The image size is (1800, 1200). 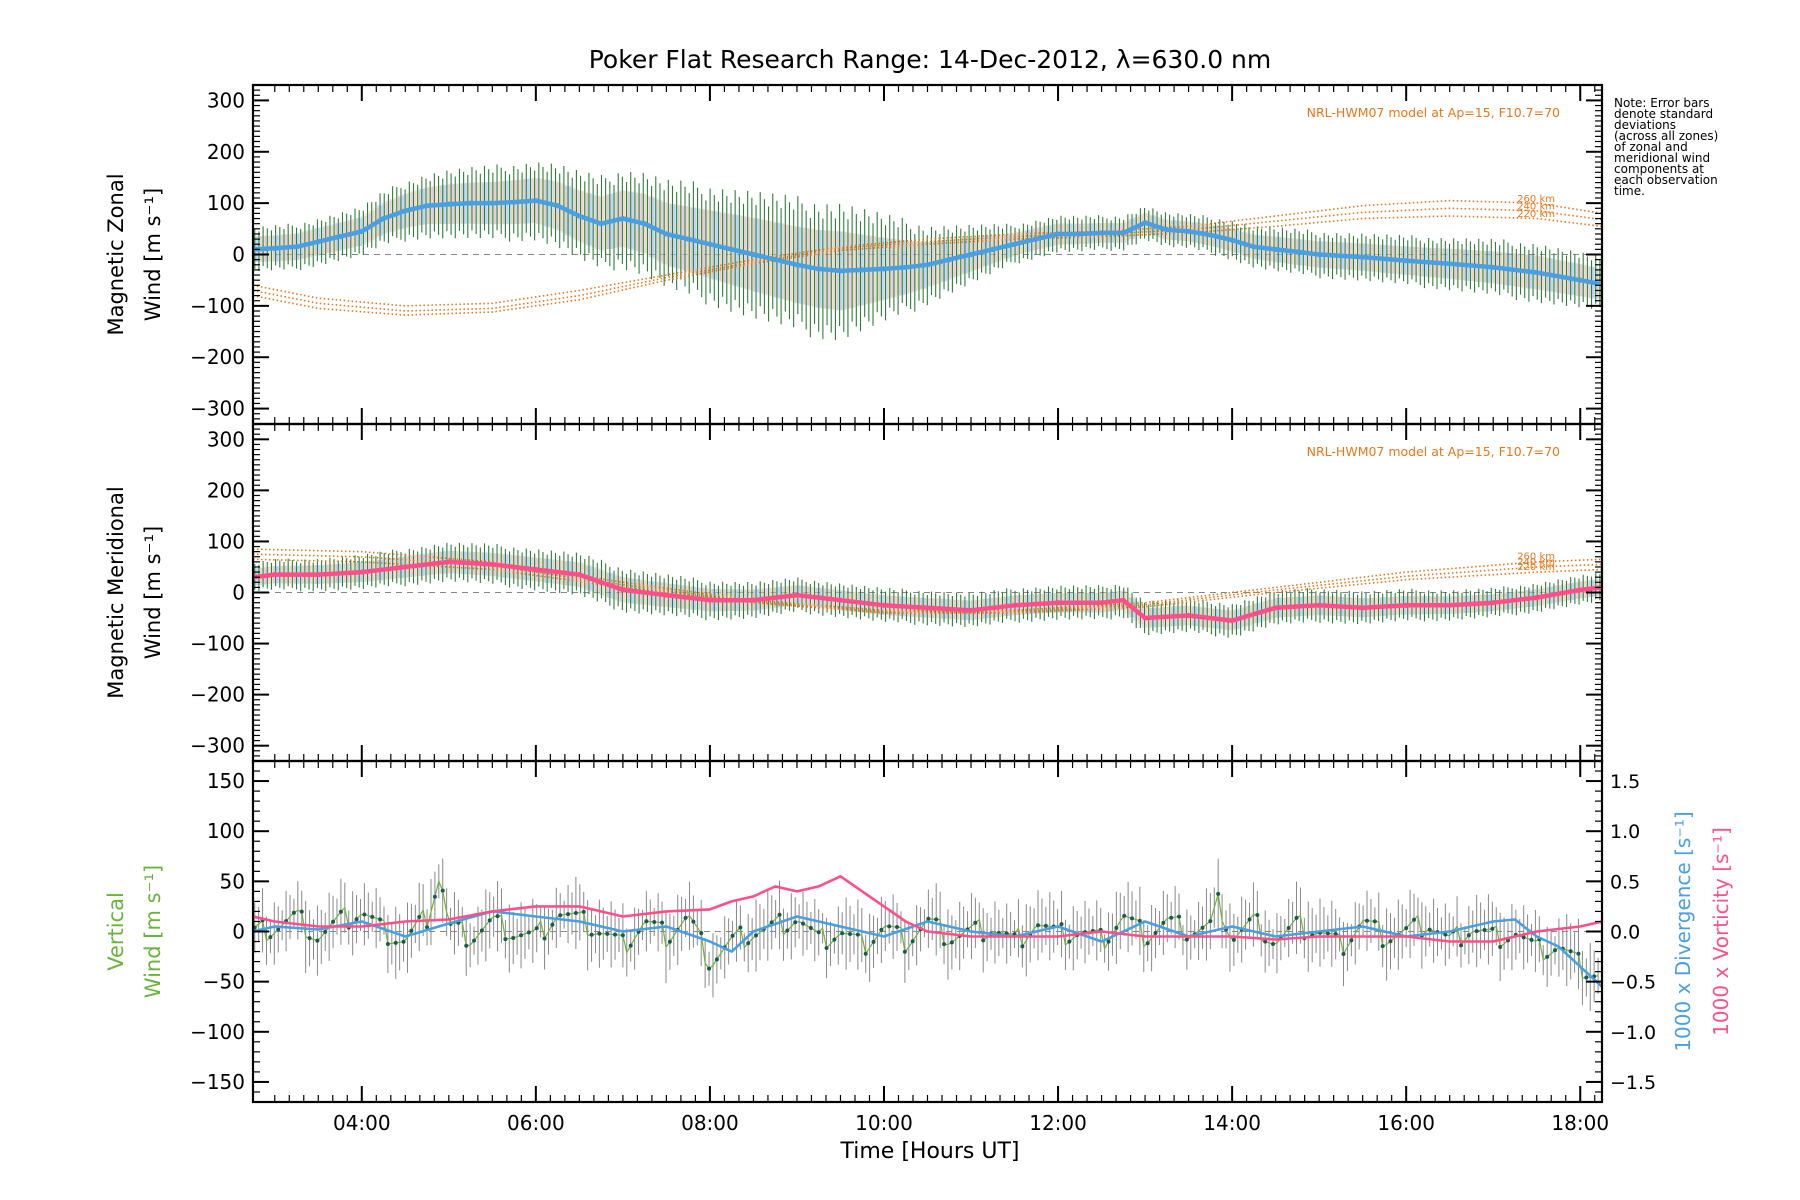 I want to click on y-tick-label: −100, so click(x=217, y=644).